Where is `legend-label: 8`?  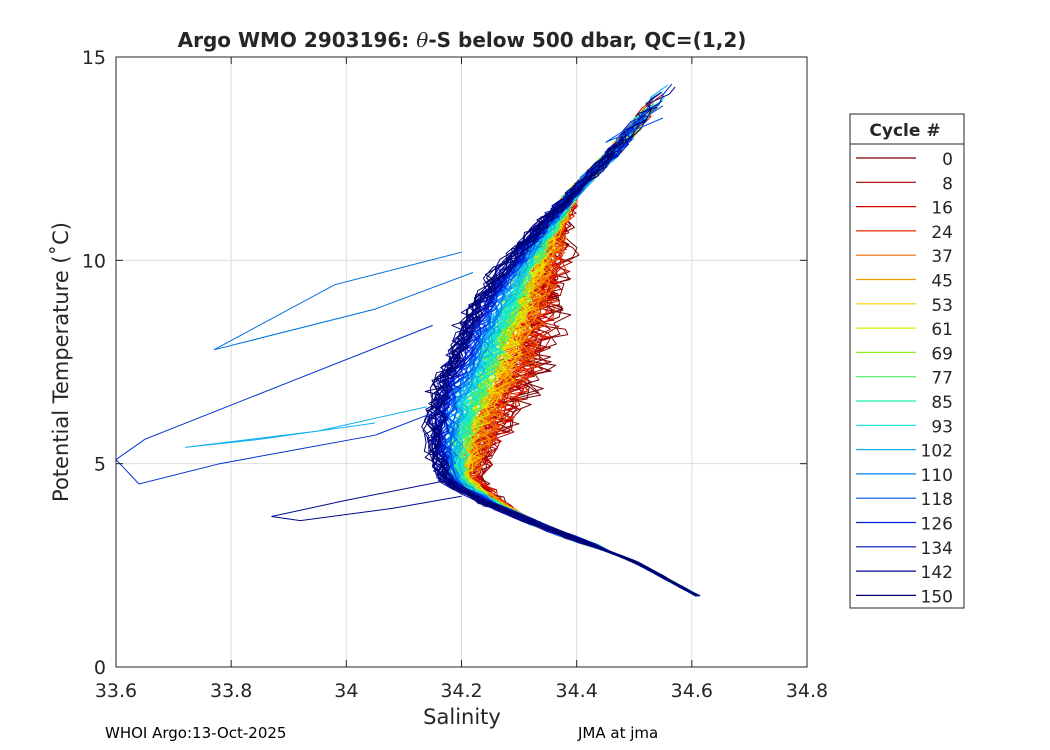
legend-label: 8 is located at coordinates (947, 184).